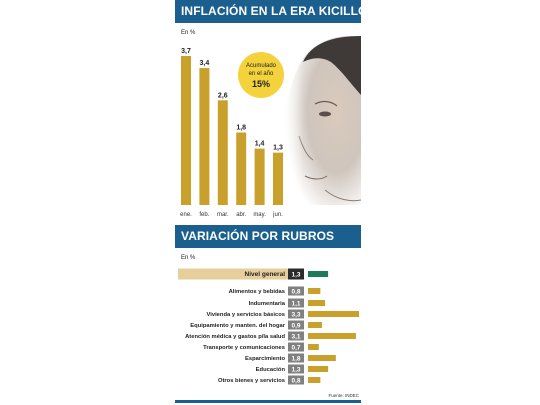  What do you see at coordinates (260, 144) in the screenshot?
I see `bar-value-label: 1,4` at bounding box center [260, 144].